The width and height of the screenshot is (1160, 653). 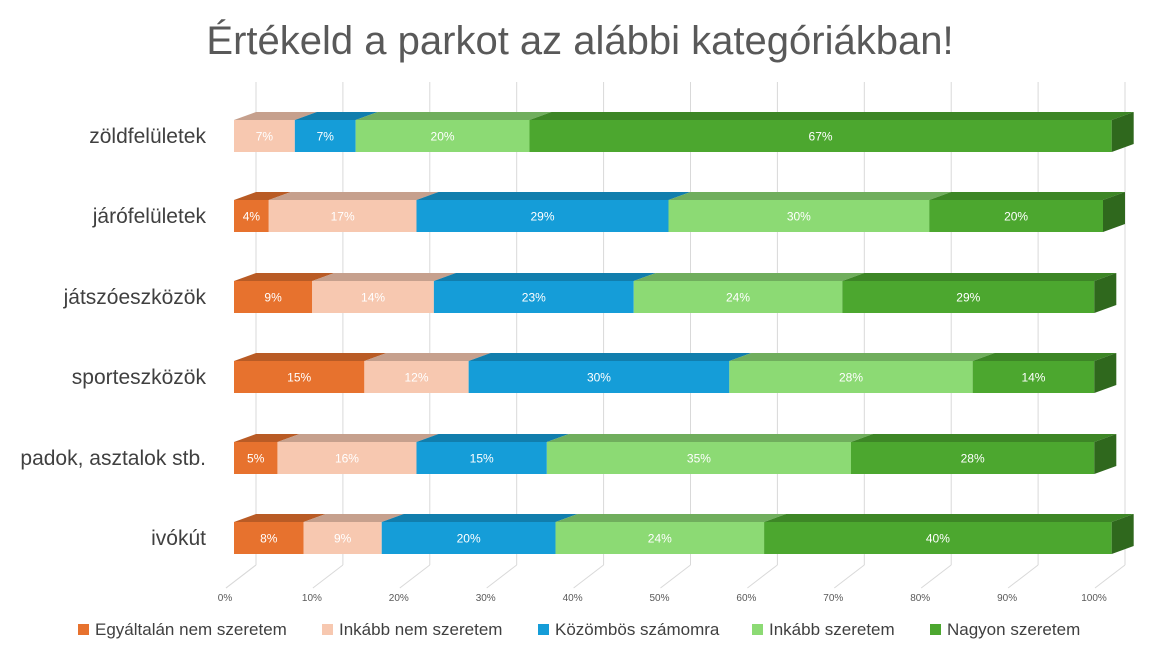 I want to click on category-label: padok, asztalok stb., so click(x=113, y=458).